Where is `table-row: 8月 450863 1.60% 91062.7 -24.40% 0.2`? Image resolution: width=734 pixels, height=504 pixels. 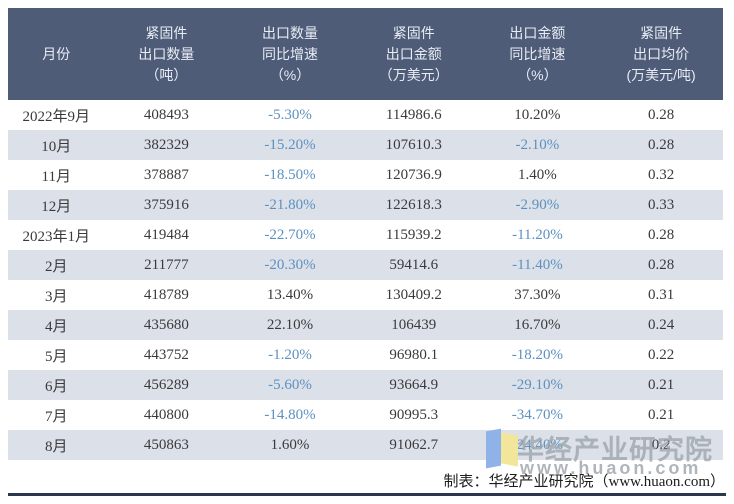
table-row: 8月 450863 1.60% 91062.7 -24.40% 0.2 is located at coordinates (365, 445).